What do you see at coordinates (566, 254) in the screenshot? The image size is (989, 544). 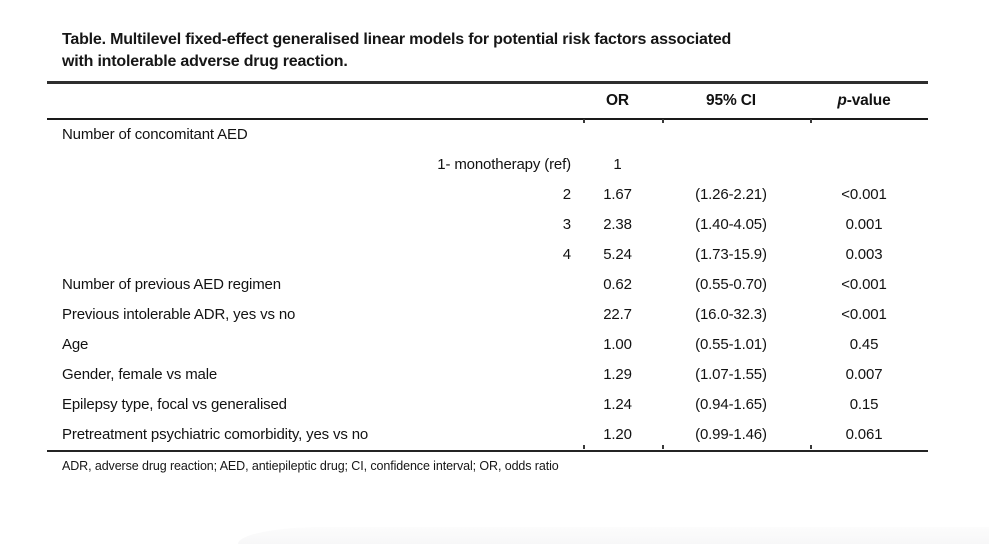 I see `row-label-cell: 4` at bounding box center [566, 254].